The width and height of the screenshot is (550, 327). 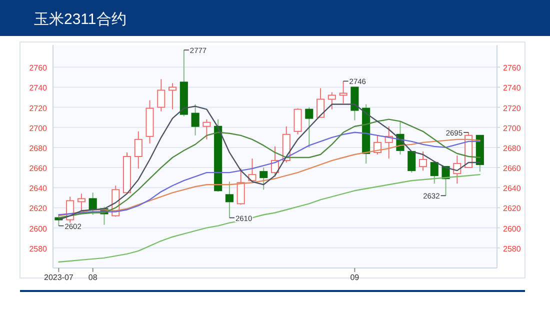 What do you see at coordinates (512, 68) in the screenshot?
I see `y2-tick-label: 2760` at bounding box center [512, 68].